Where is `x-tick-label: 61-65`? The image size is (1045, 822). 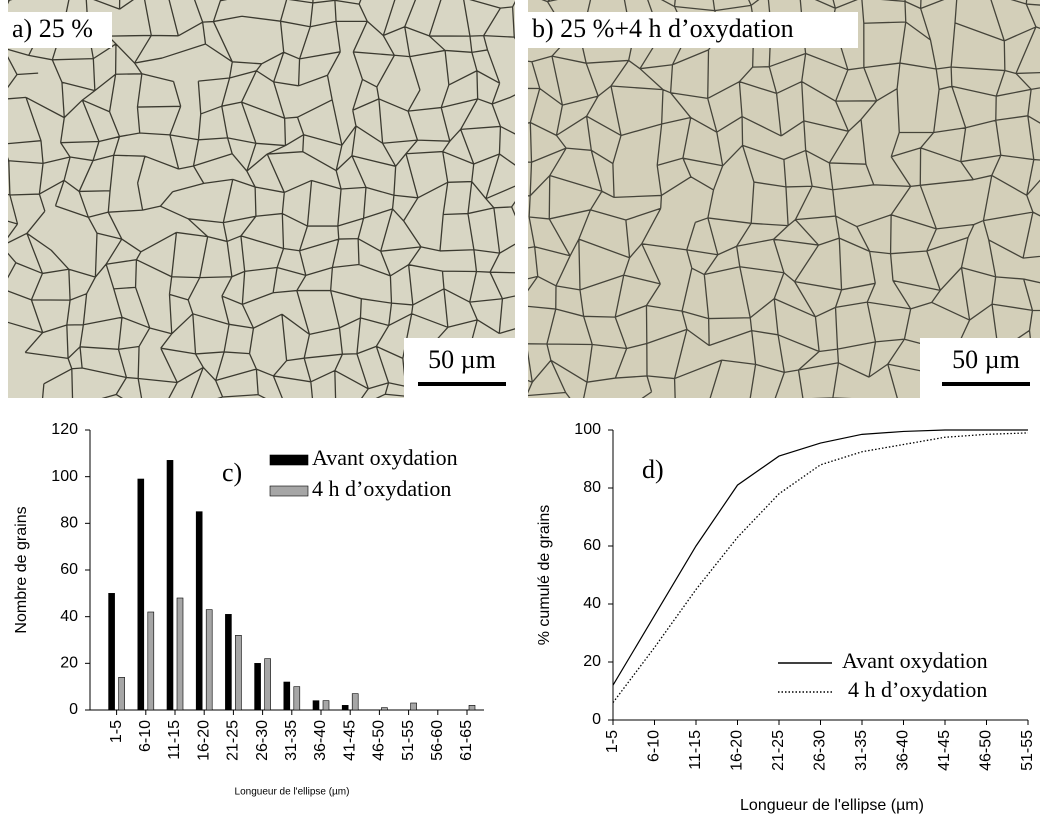 x-tick-label: 61-65 is located at coordinates (466, 740).